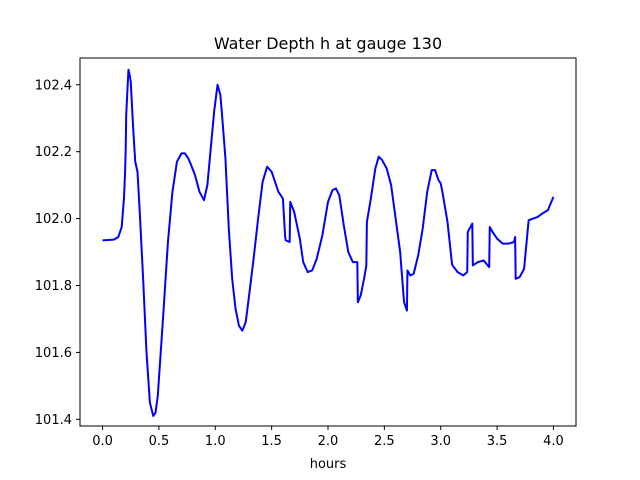 This screenshot has height=480, width=640. Describe the element at coordinates (53, 353) in the screenshot. I see `y-tick-label: 101.6` at that location.